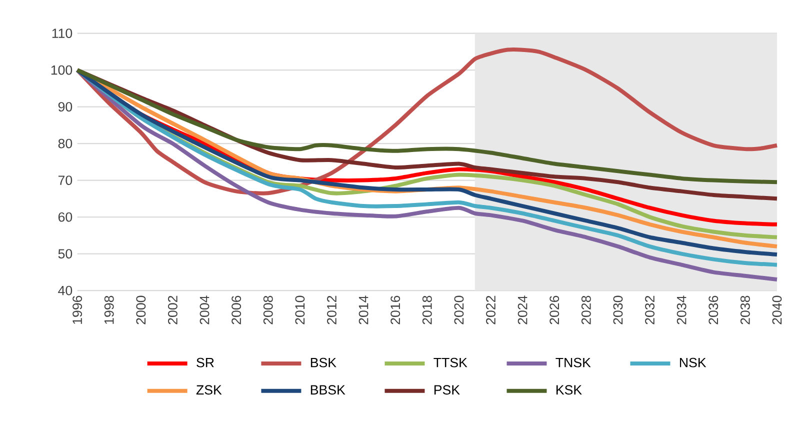  What do you see at coordinates (573, 363) in the screenshot?
I see `legend-label: TNSK` at bounding box center [573, 363].